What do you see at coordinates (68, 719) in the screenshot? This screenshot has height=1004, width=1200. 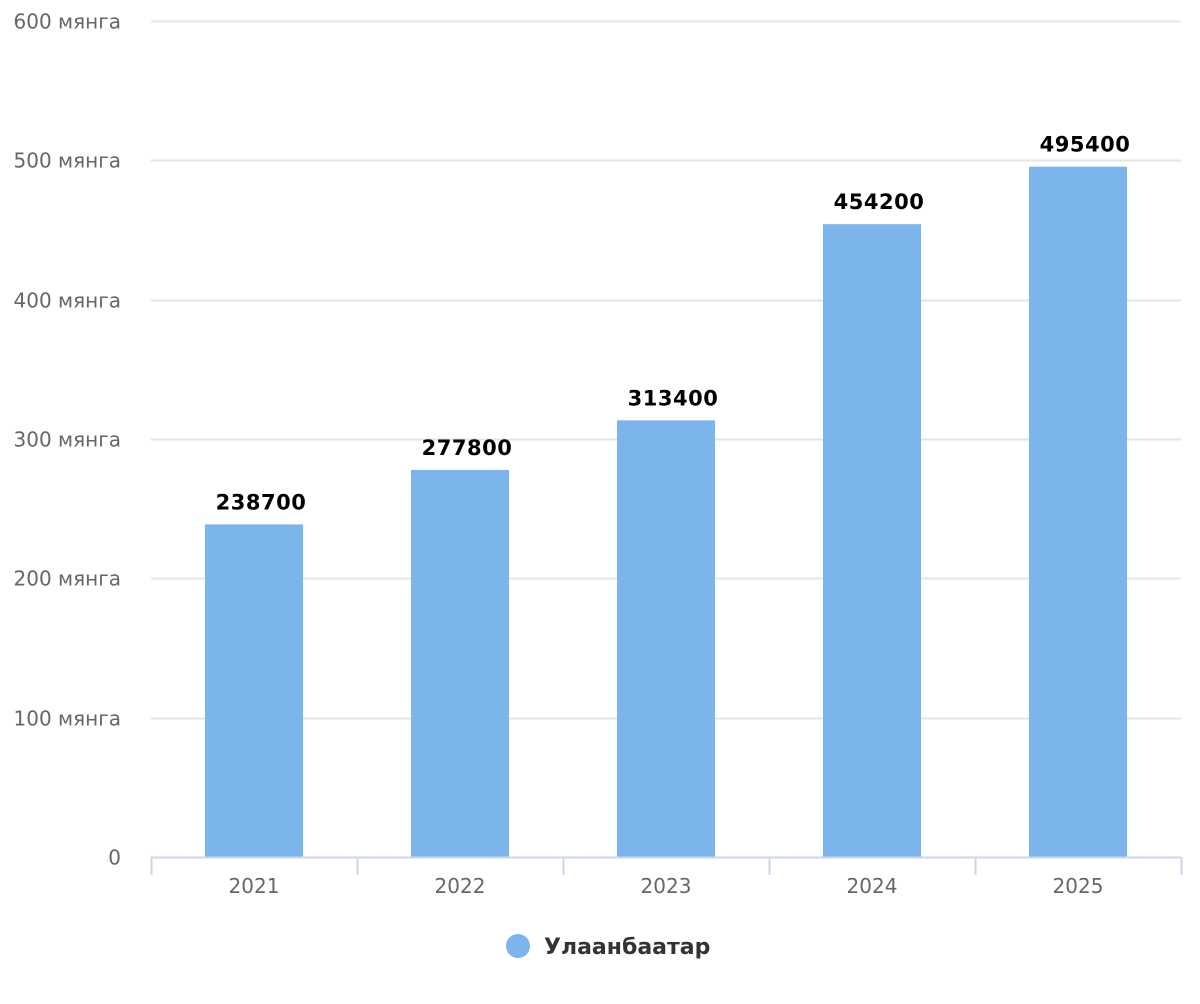 I see `y-tick-label: 100 мянга` at bounding box center [68, 719].